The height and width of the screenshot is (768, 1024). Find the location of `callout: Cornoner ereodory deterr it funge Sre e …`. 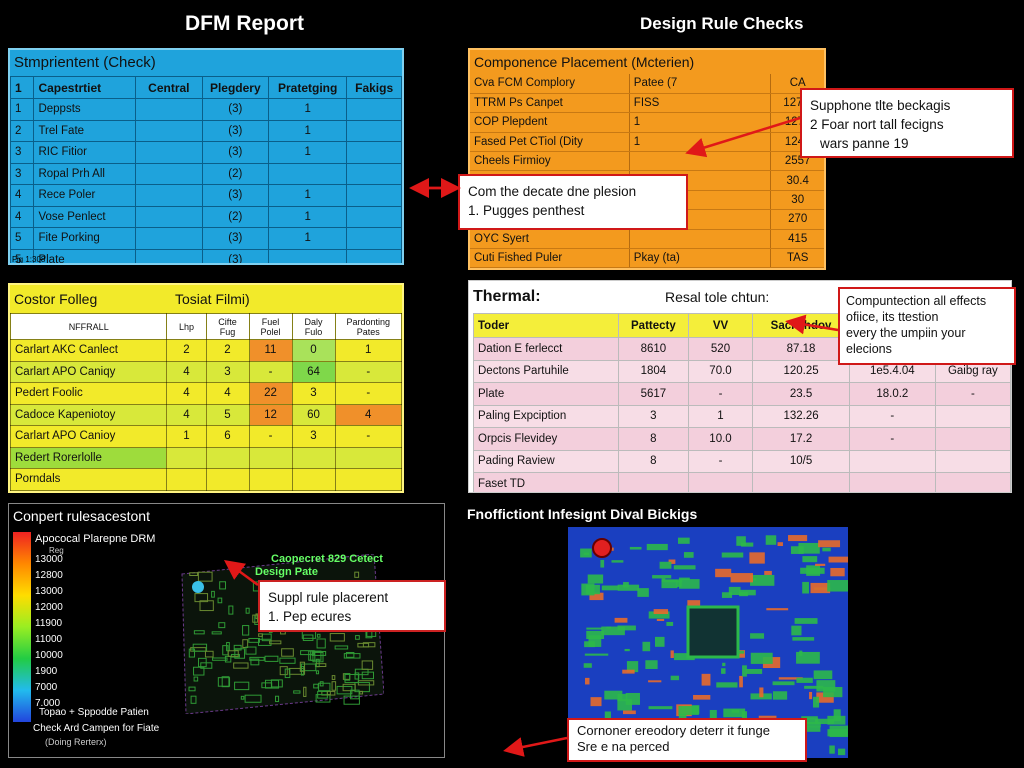

callout: Cornoner ereodory deterr it funge Sre e … is located at coordinates (687, 740).